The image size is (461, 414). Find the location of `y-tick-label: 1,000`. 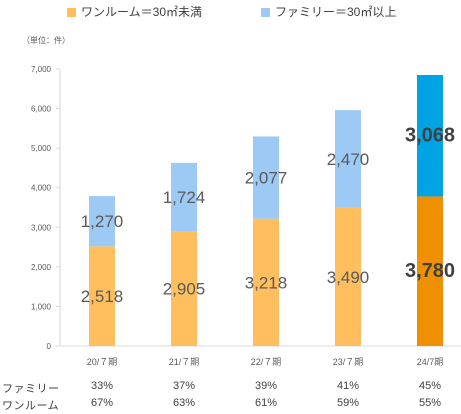

y-tick-label: 1,000 is located at coordinates (41, 306).